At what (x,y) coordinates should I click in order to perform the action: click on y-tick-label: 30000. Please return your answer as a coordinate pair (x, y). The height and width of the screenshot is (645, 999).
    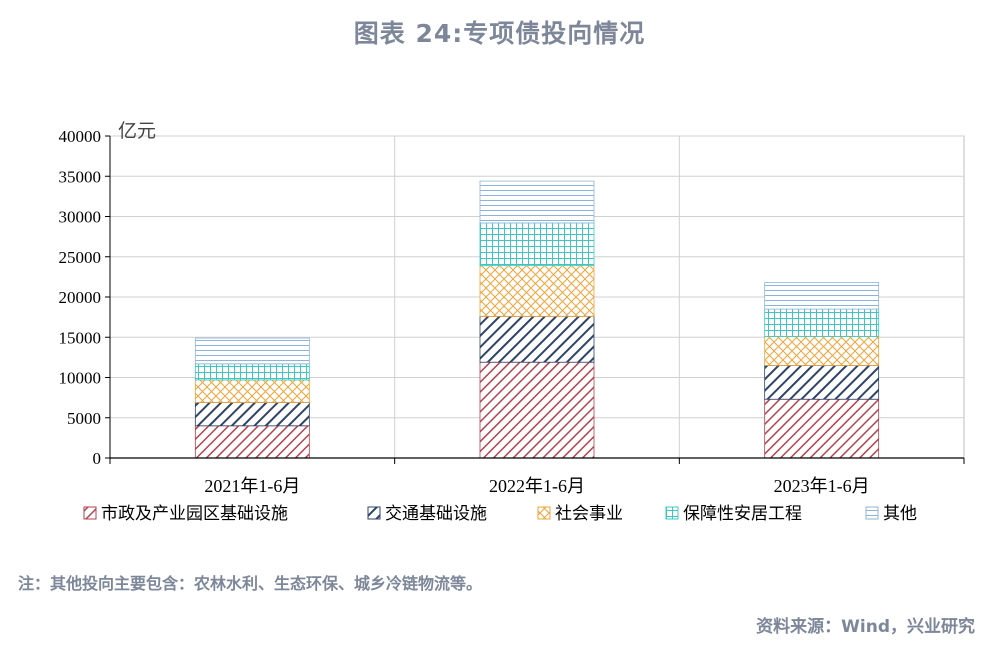
    Looking at the image, I should click on (80, 217).